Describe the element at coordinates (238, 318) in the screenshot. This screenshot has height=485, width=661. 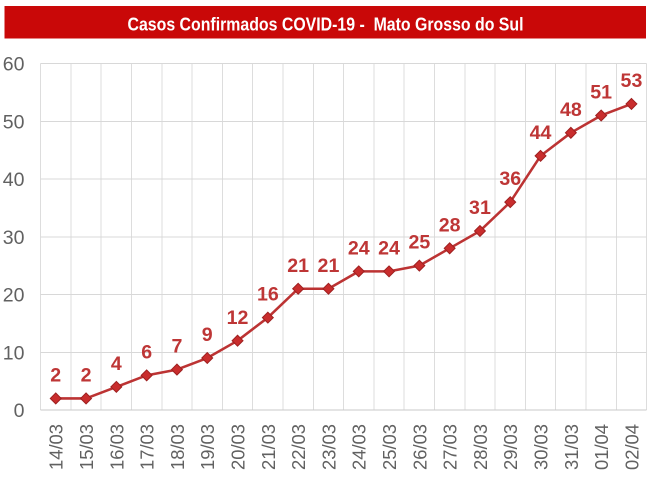
I see `svg-text: 12` at that location.